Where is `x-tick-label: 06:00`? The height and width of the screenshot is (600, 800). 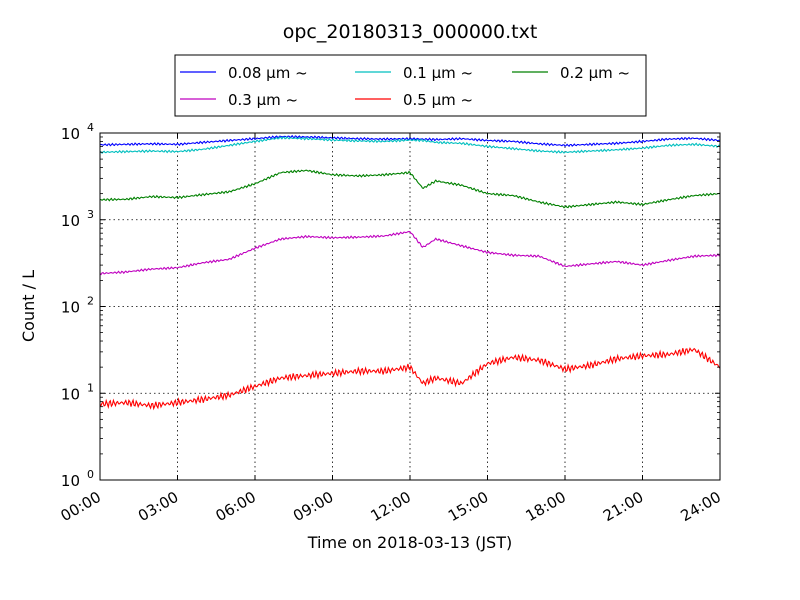
x-tick-label: 06:00 is located at coordinates (236, 506).